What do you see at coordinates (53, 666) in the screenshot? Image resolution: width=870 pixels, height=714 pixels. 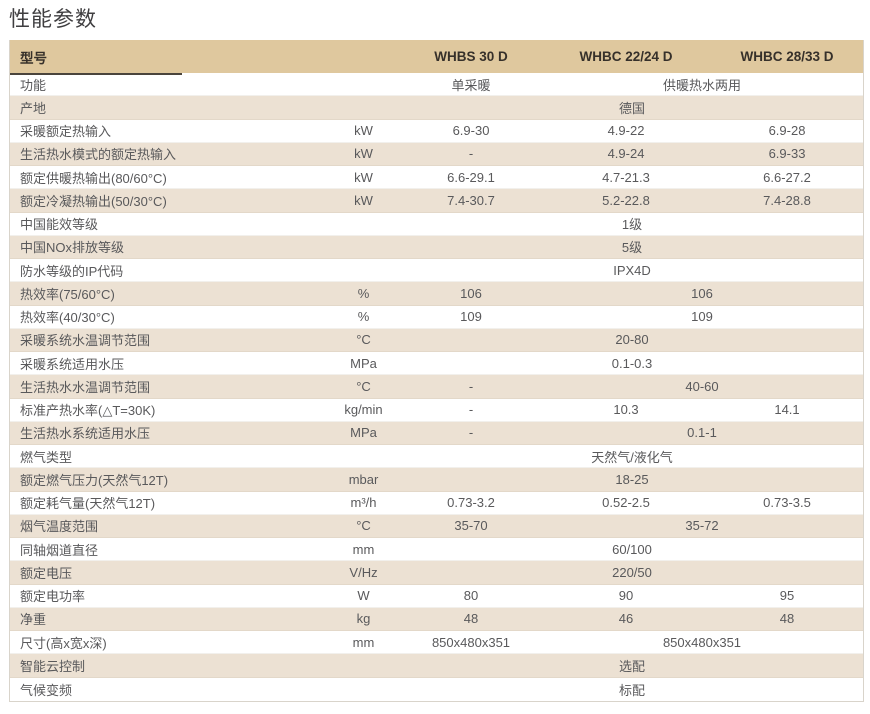 I see `row-label: 智能云控制` at bounding box center [53, 666].